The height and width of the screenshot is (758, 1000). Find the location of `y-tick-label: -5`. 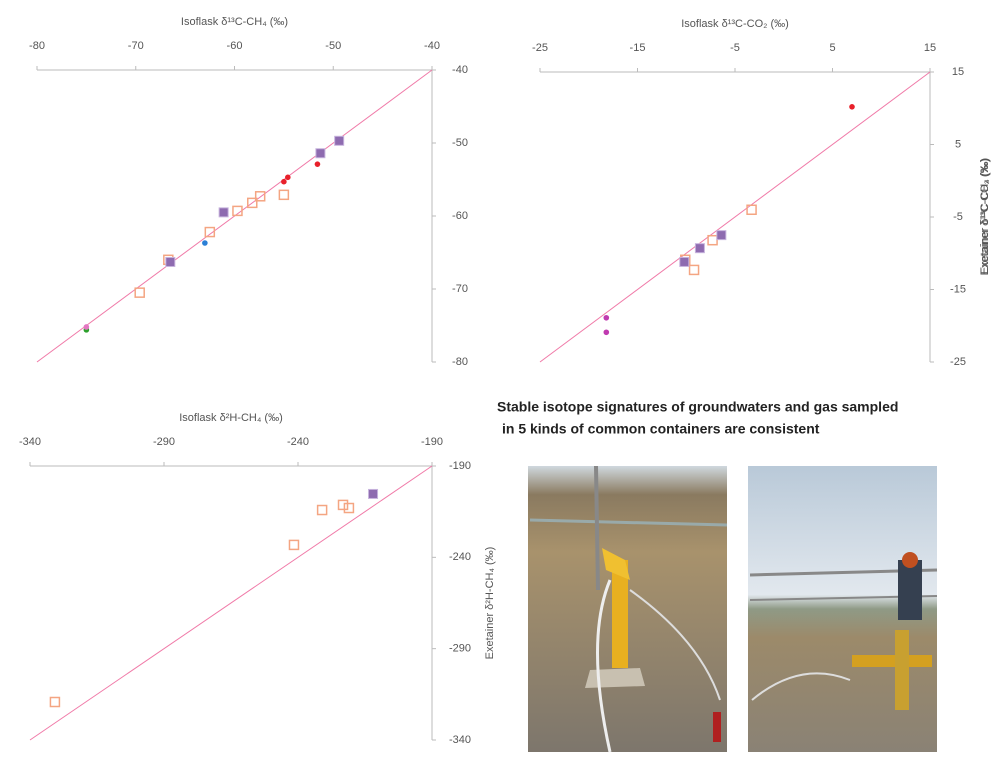

y-tick-label: -5 is located at coordinates (958, 217).